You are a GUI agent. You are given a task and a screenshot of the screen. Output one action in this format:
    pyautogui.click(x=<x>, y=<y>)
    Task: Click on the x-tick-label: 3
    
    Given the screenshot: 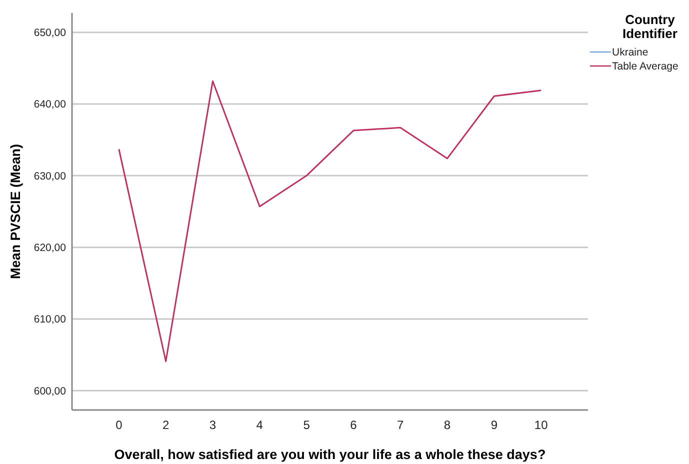 What is the action you would take?
    pyautogui.click(x=212, y=425)
    